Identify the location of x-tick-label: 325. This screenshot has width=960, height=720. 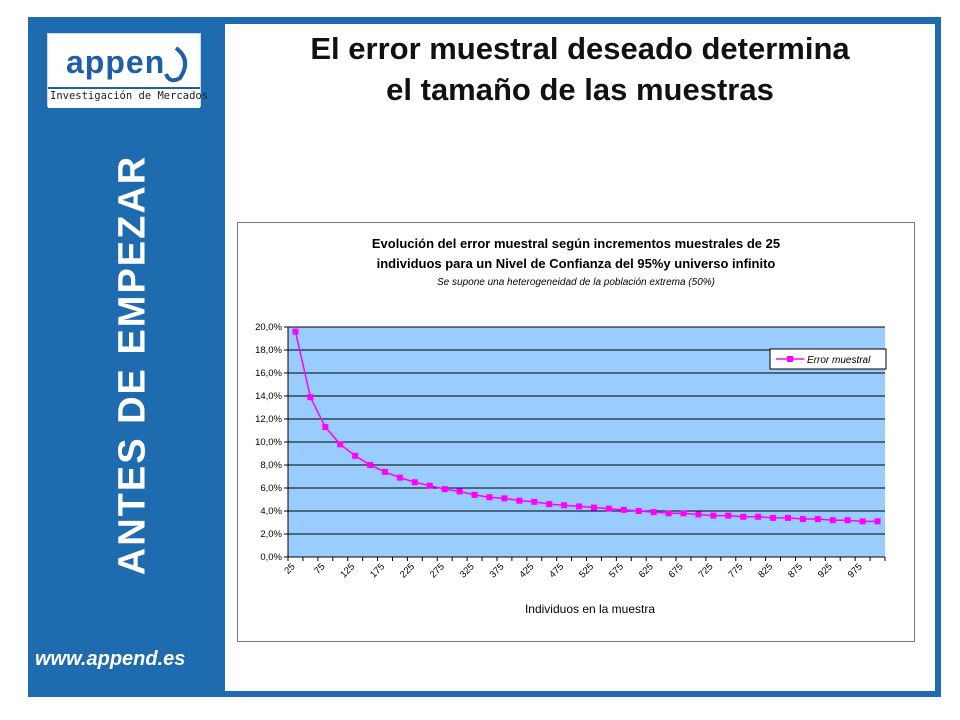
(467, 570).